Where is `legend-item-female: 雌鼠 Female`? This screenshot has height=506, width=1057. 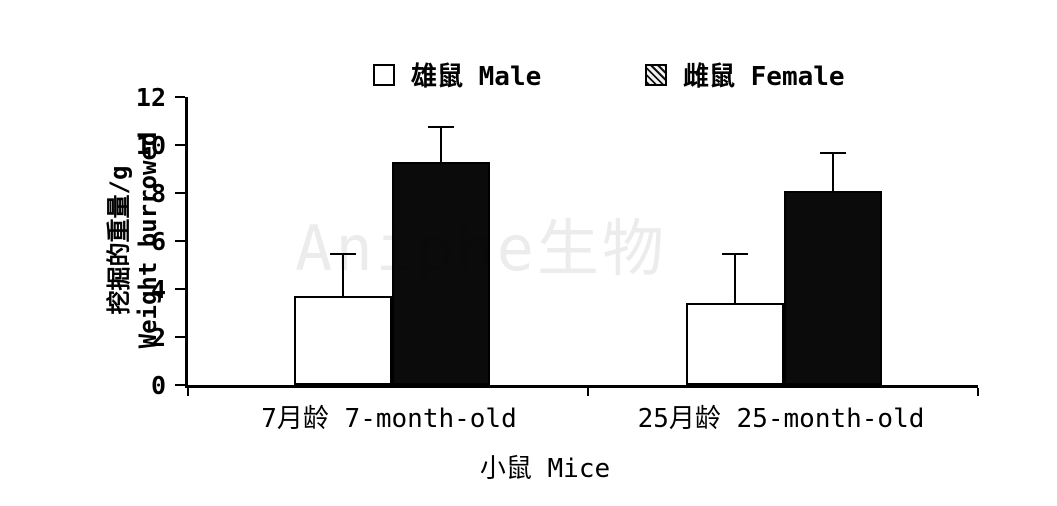 legend-item-female: 雌鼠 Female is located at coordinates (745, 74).